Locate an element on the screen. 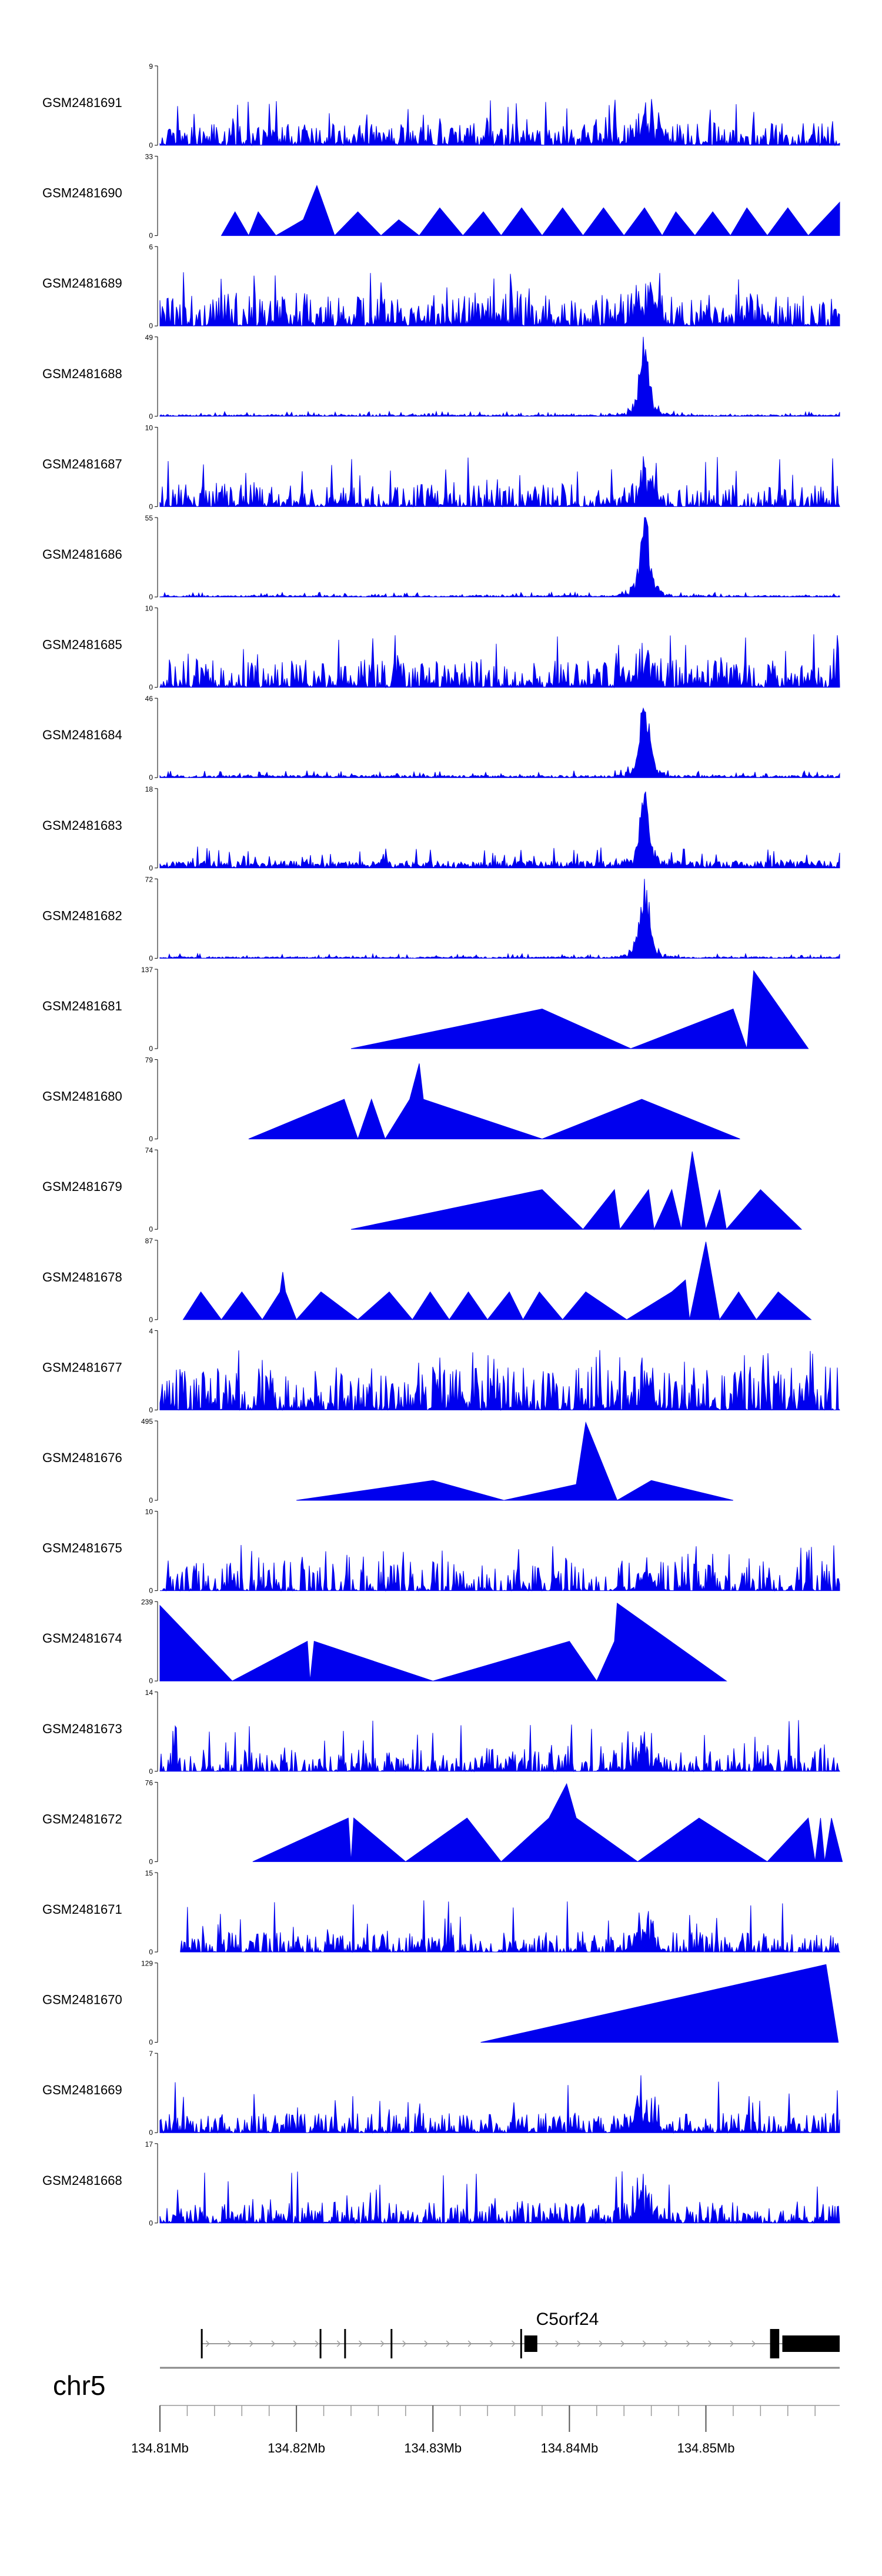  y-max-label: 17 is located at coordinates (149, 2144).